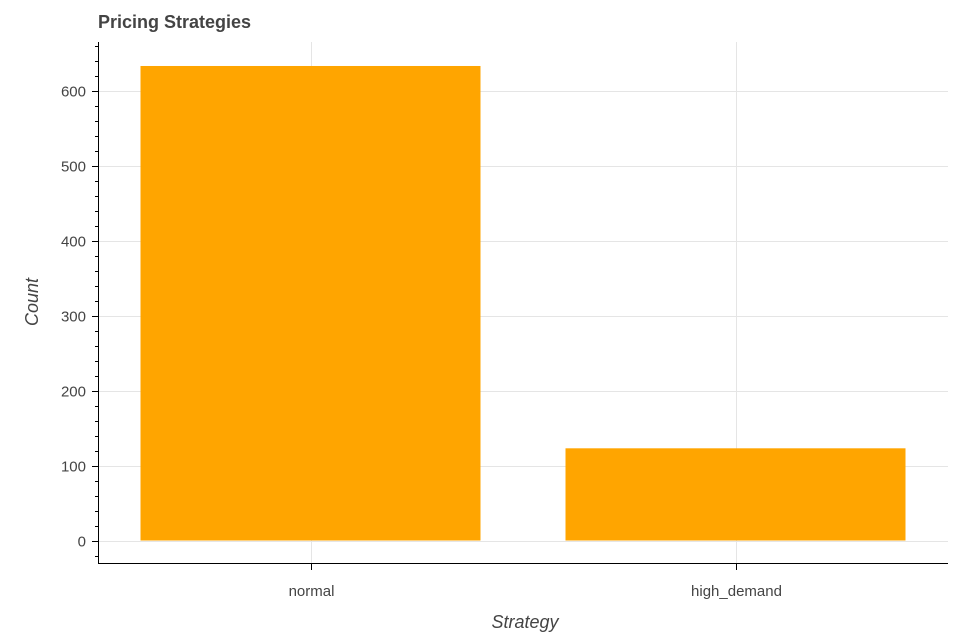 The image size is (957, 637). What do you see at coordinates (82, 542) in the screenshot?
I see `y-tick-label: 0` at bounding box center [82, 542].